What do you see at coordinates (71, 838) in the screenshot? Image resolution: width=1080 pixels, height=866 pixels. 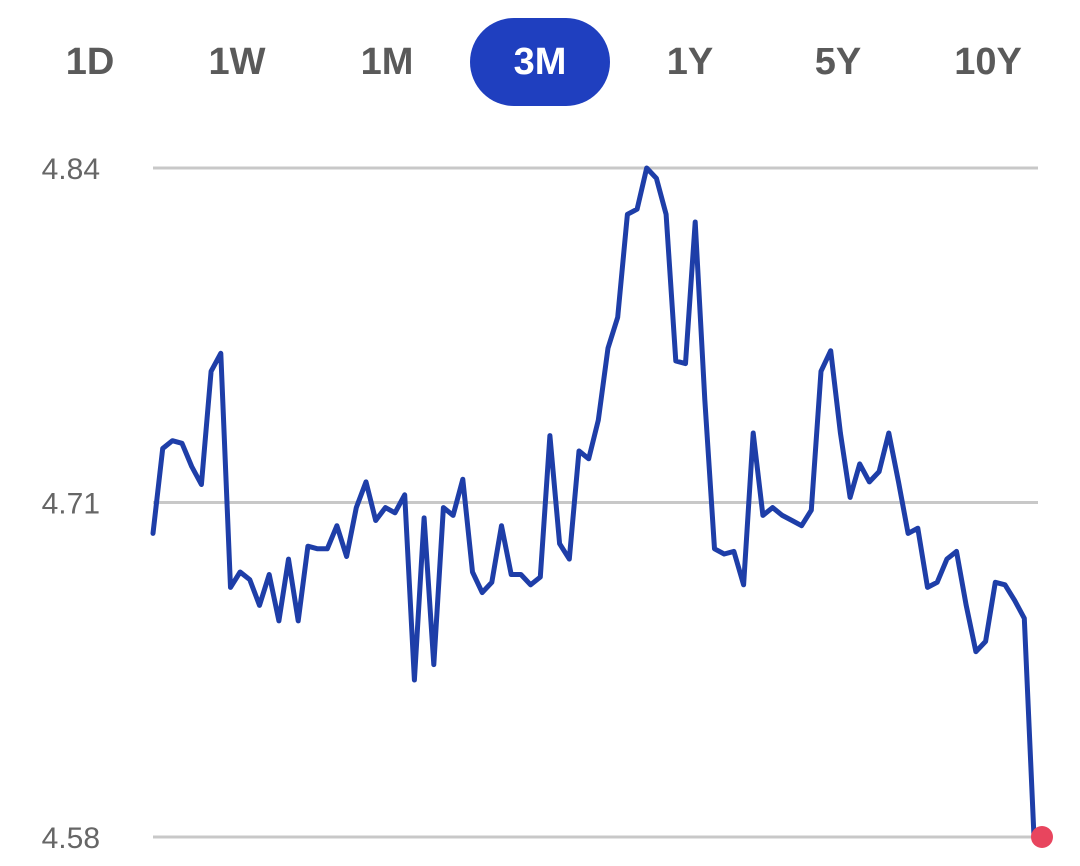 I see `y-tick-label-2: 4.58` at bounding box center [71, 838].